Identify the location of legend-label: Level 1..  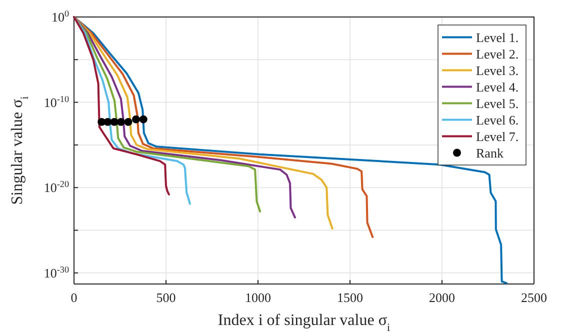
(497, 37).